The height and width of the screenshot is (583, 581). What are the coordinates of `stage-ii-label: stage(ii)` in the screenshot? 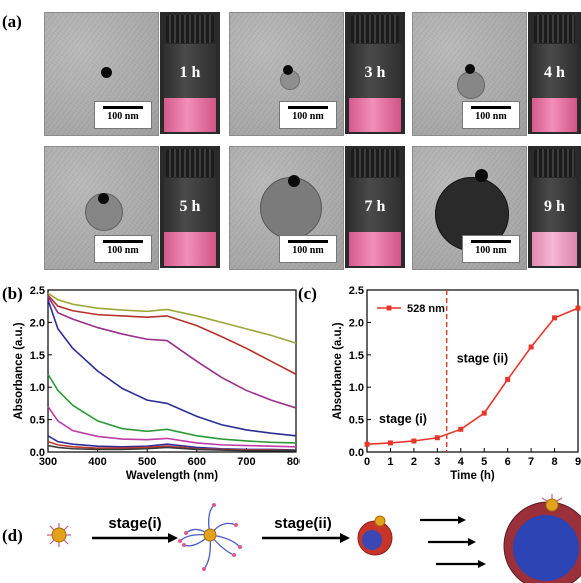 It's located at (303, 523).